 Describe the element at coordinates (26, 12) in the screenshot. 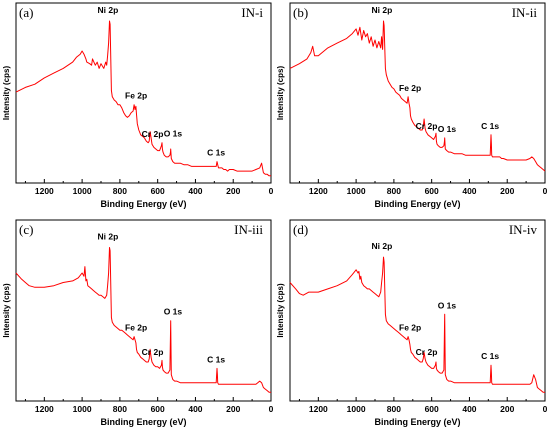

I see `panel-tag: (a)` at that location.